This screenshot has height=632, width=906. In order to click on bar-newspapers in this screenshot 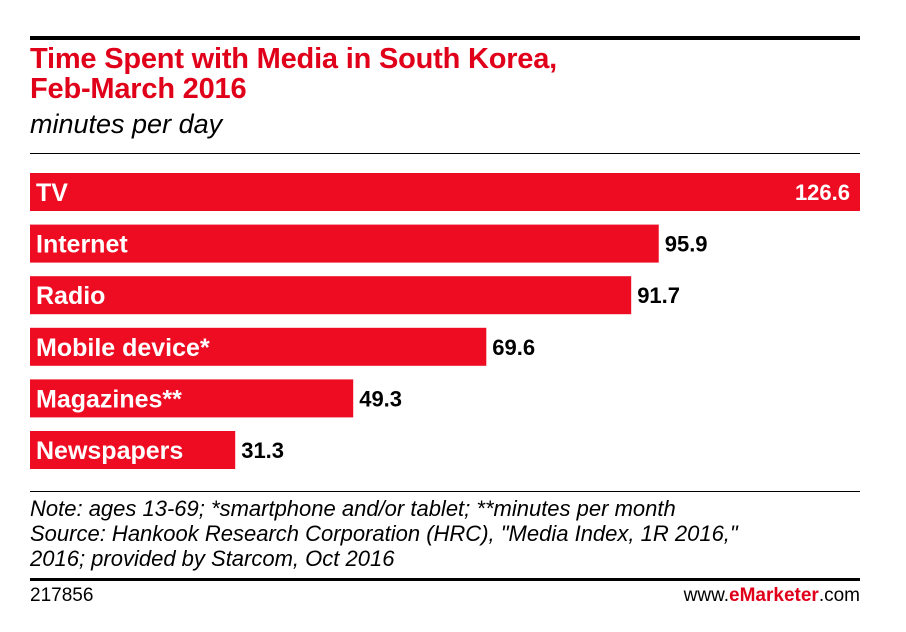, I will do `click(133, 450)`.